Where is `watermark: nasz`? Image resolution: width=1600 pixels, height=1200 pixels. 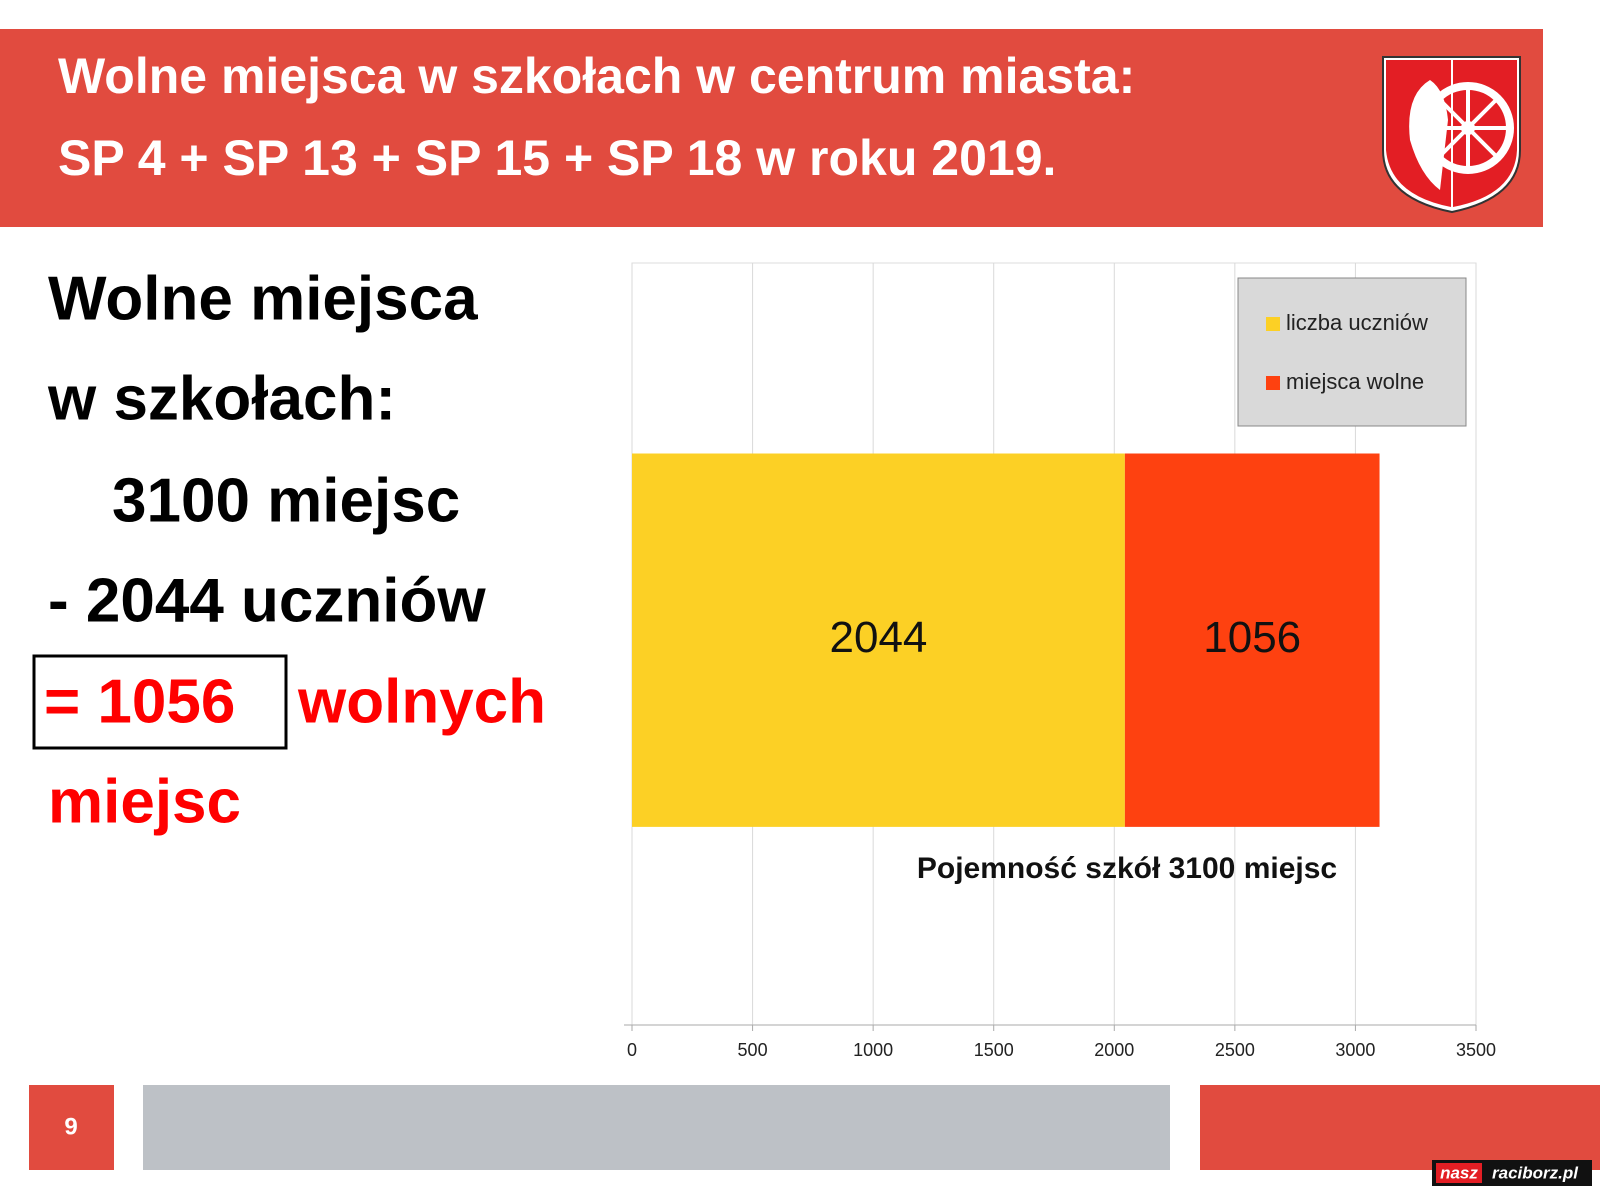 watermark: nasz is located at coordinates (1459, 1172).